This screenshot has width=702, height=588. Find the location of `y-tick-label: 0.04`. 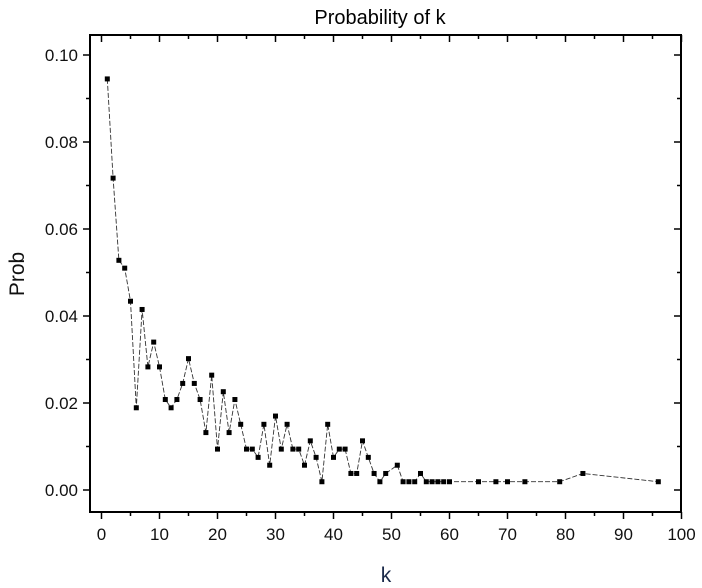

y-tick-label: 0.04 is located at coordinates (61, 316).